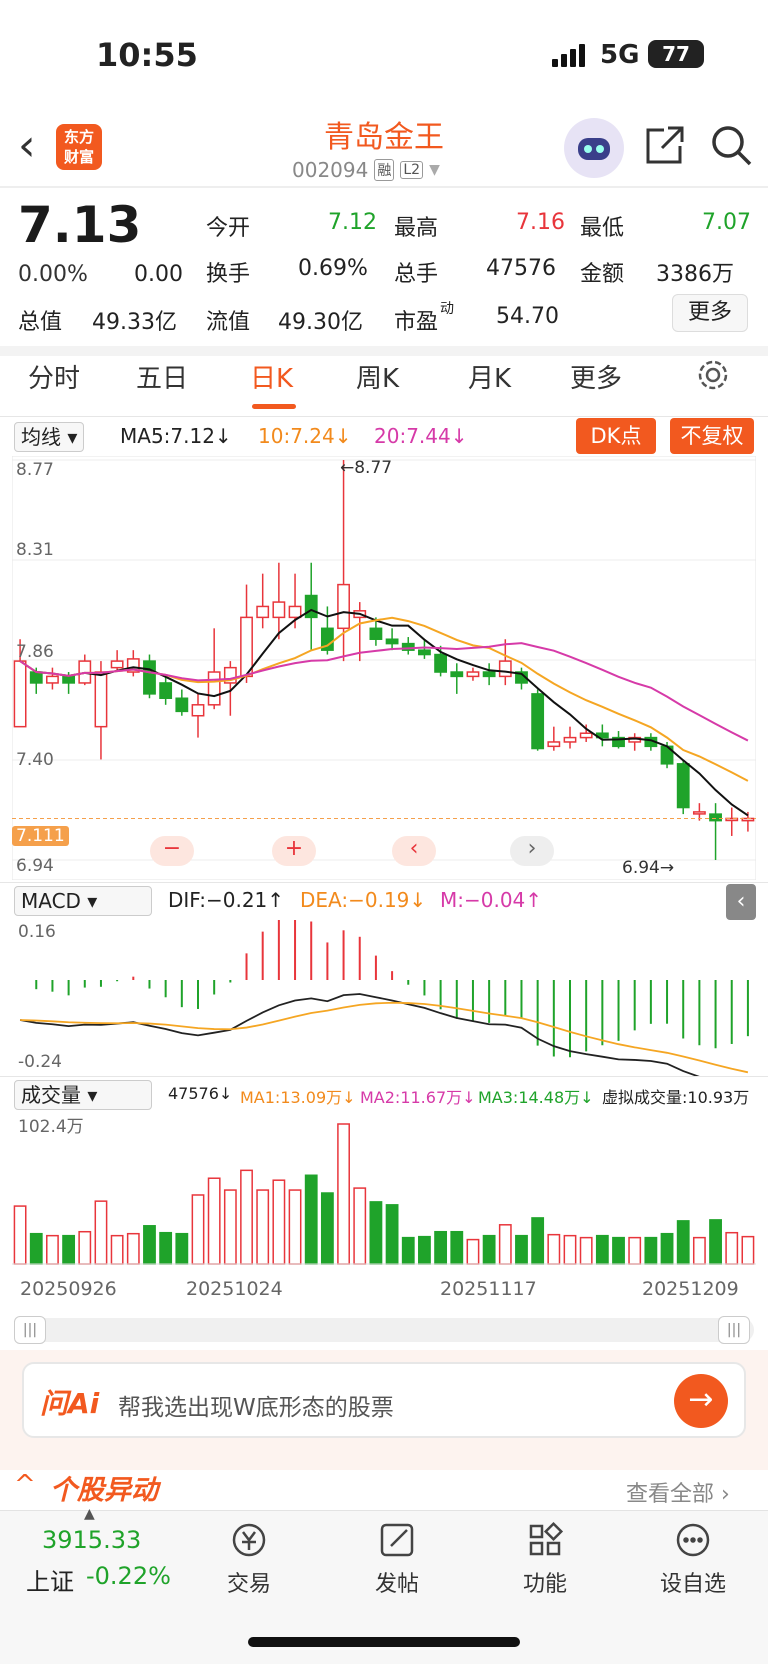 The height and width of the screenshot is (1664, 768). Describe the element at coordinates (678, 1494) in the screenshot. I see `view-all-link: 查看全部 ›` at that location.